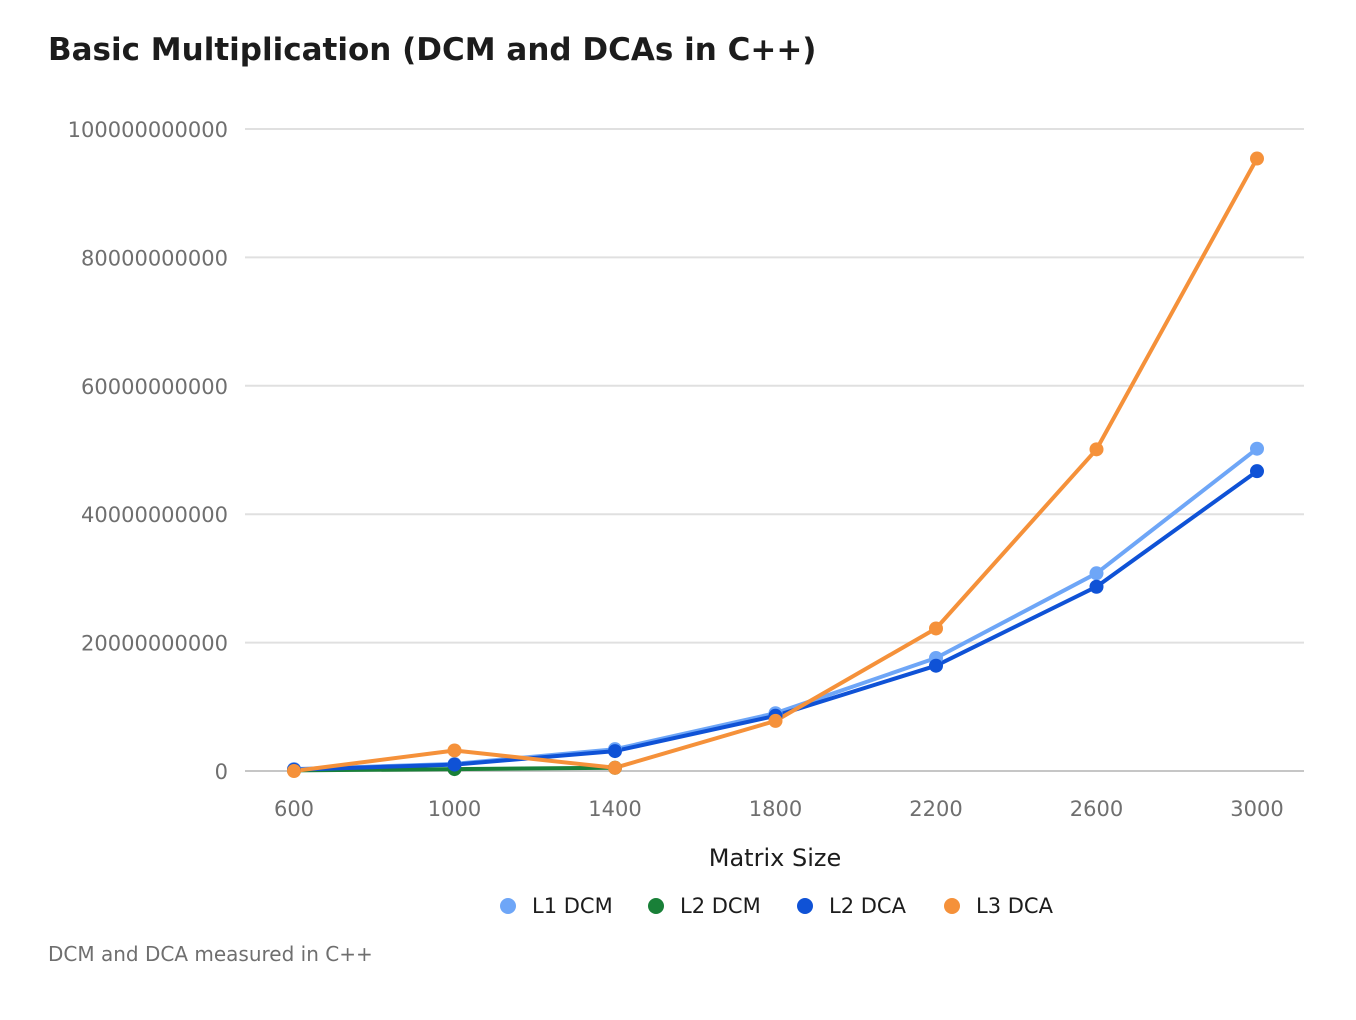  Describe the element at coordinates (1015, 906) in the screenshot. I see `legend-label: L3 DCA` at that location.